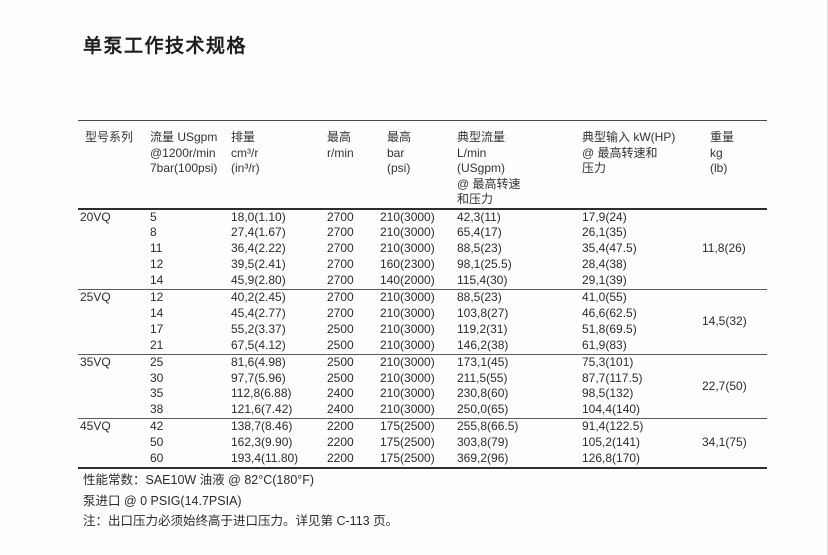 Image resolution: width=828 pixels, height=555 pixels. Describe the element at coordinates (157, 280) in the screenshot. I see `cell-flow: 14` at that location.